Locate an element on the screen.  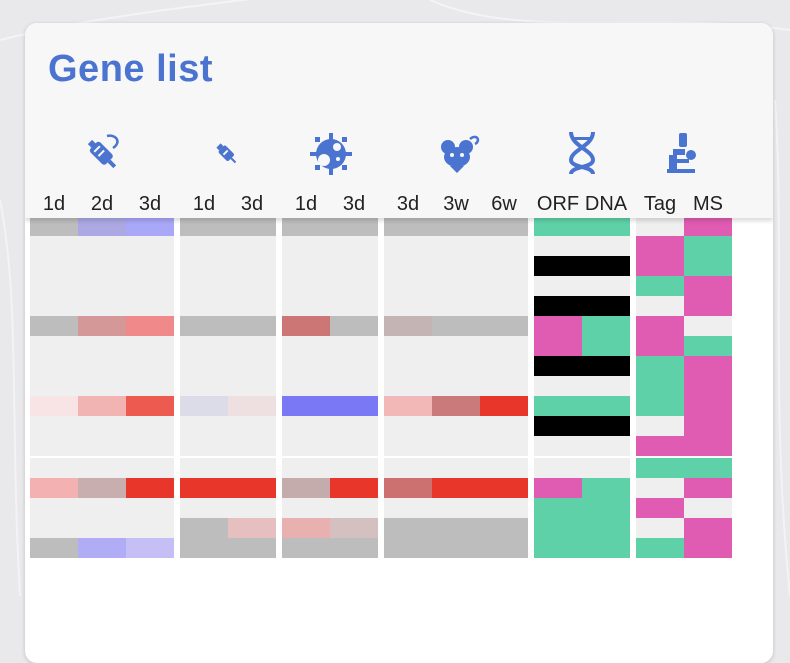
injection-icon is located at coordinates (227, 154).